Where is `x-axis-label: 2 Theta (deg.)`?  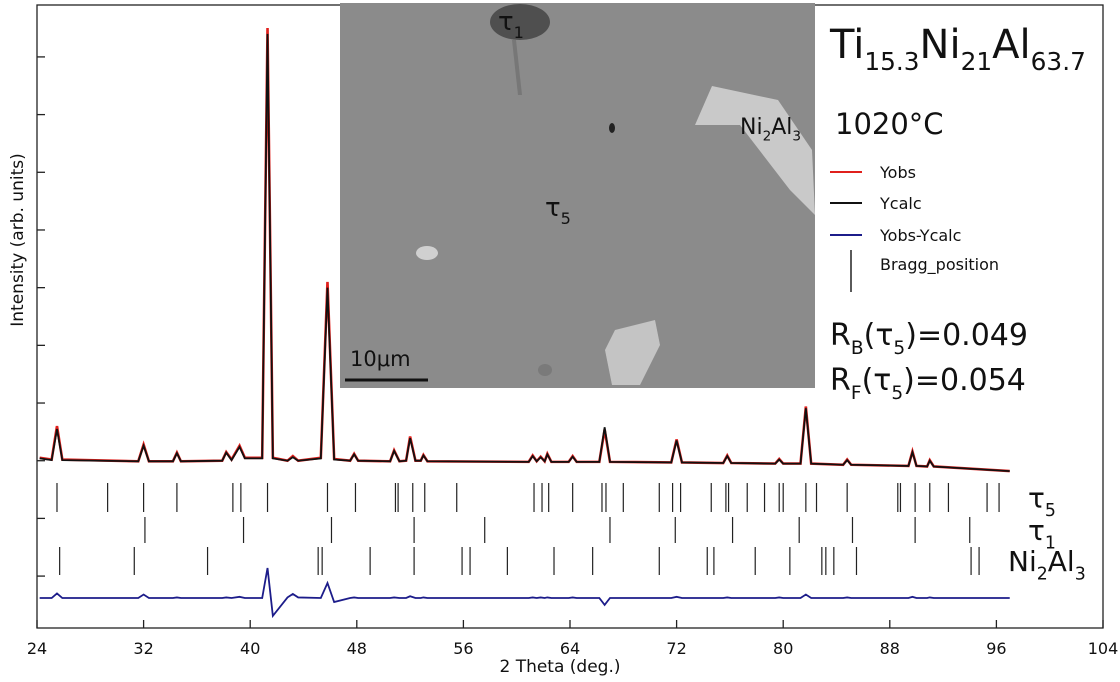
x-axis-label: 2 Theta (deg.) is located at coordinates (559, 667).